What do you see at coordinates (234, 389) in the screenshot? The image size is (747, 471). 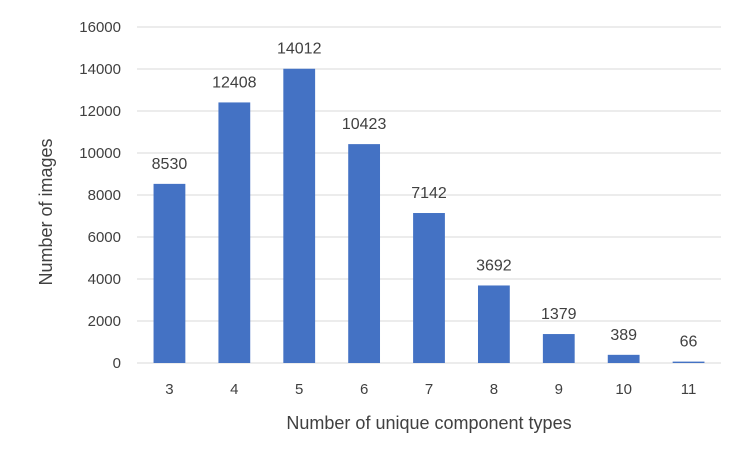 I see `x-tick-label: 4` at bounding box center [234, 389].